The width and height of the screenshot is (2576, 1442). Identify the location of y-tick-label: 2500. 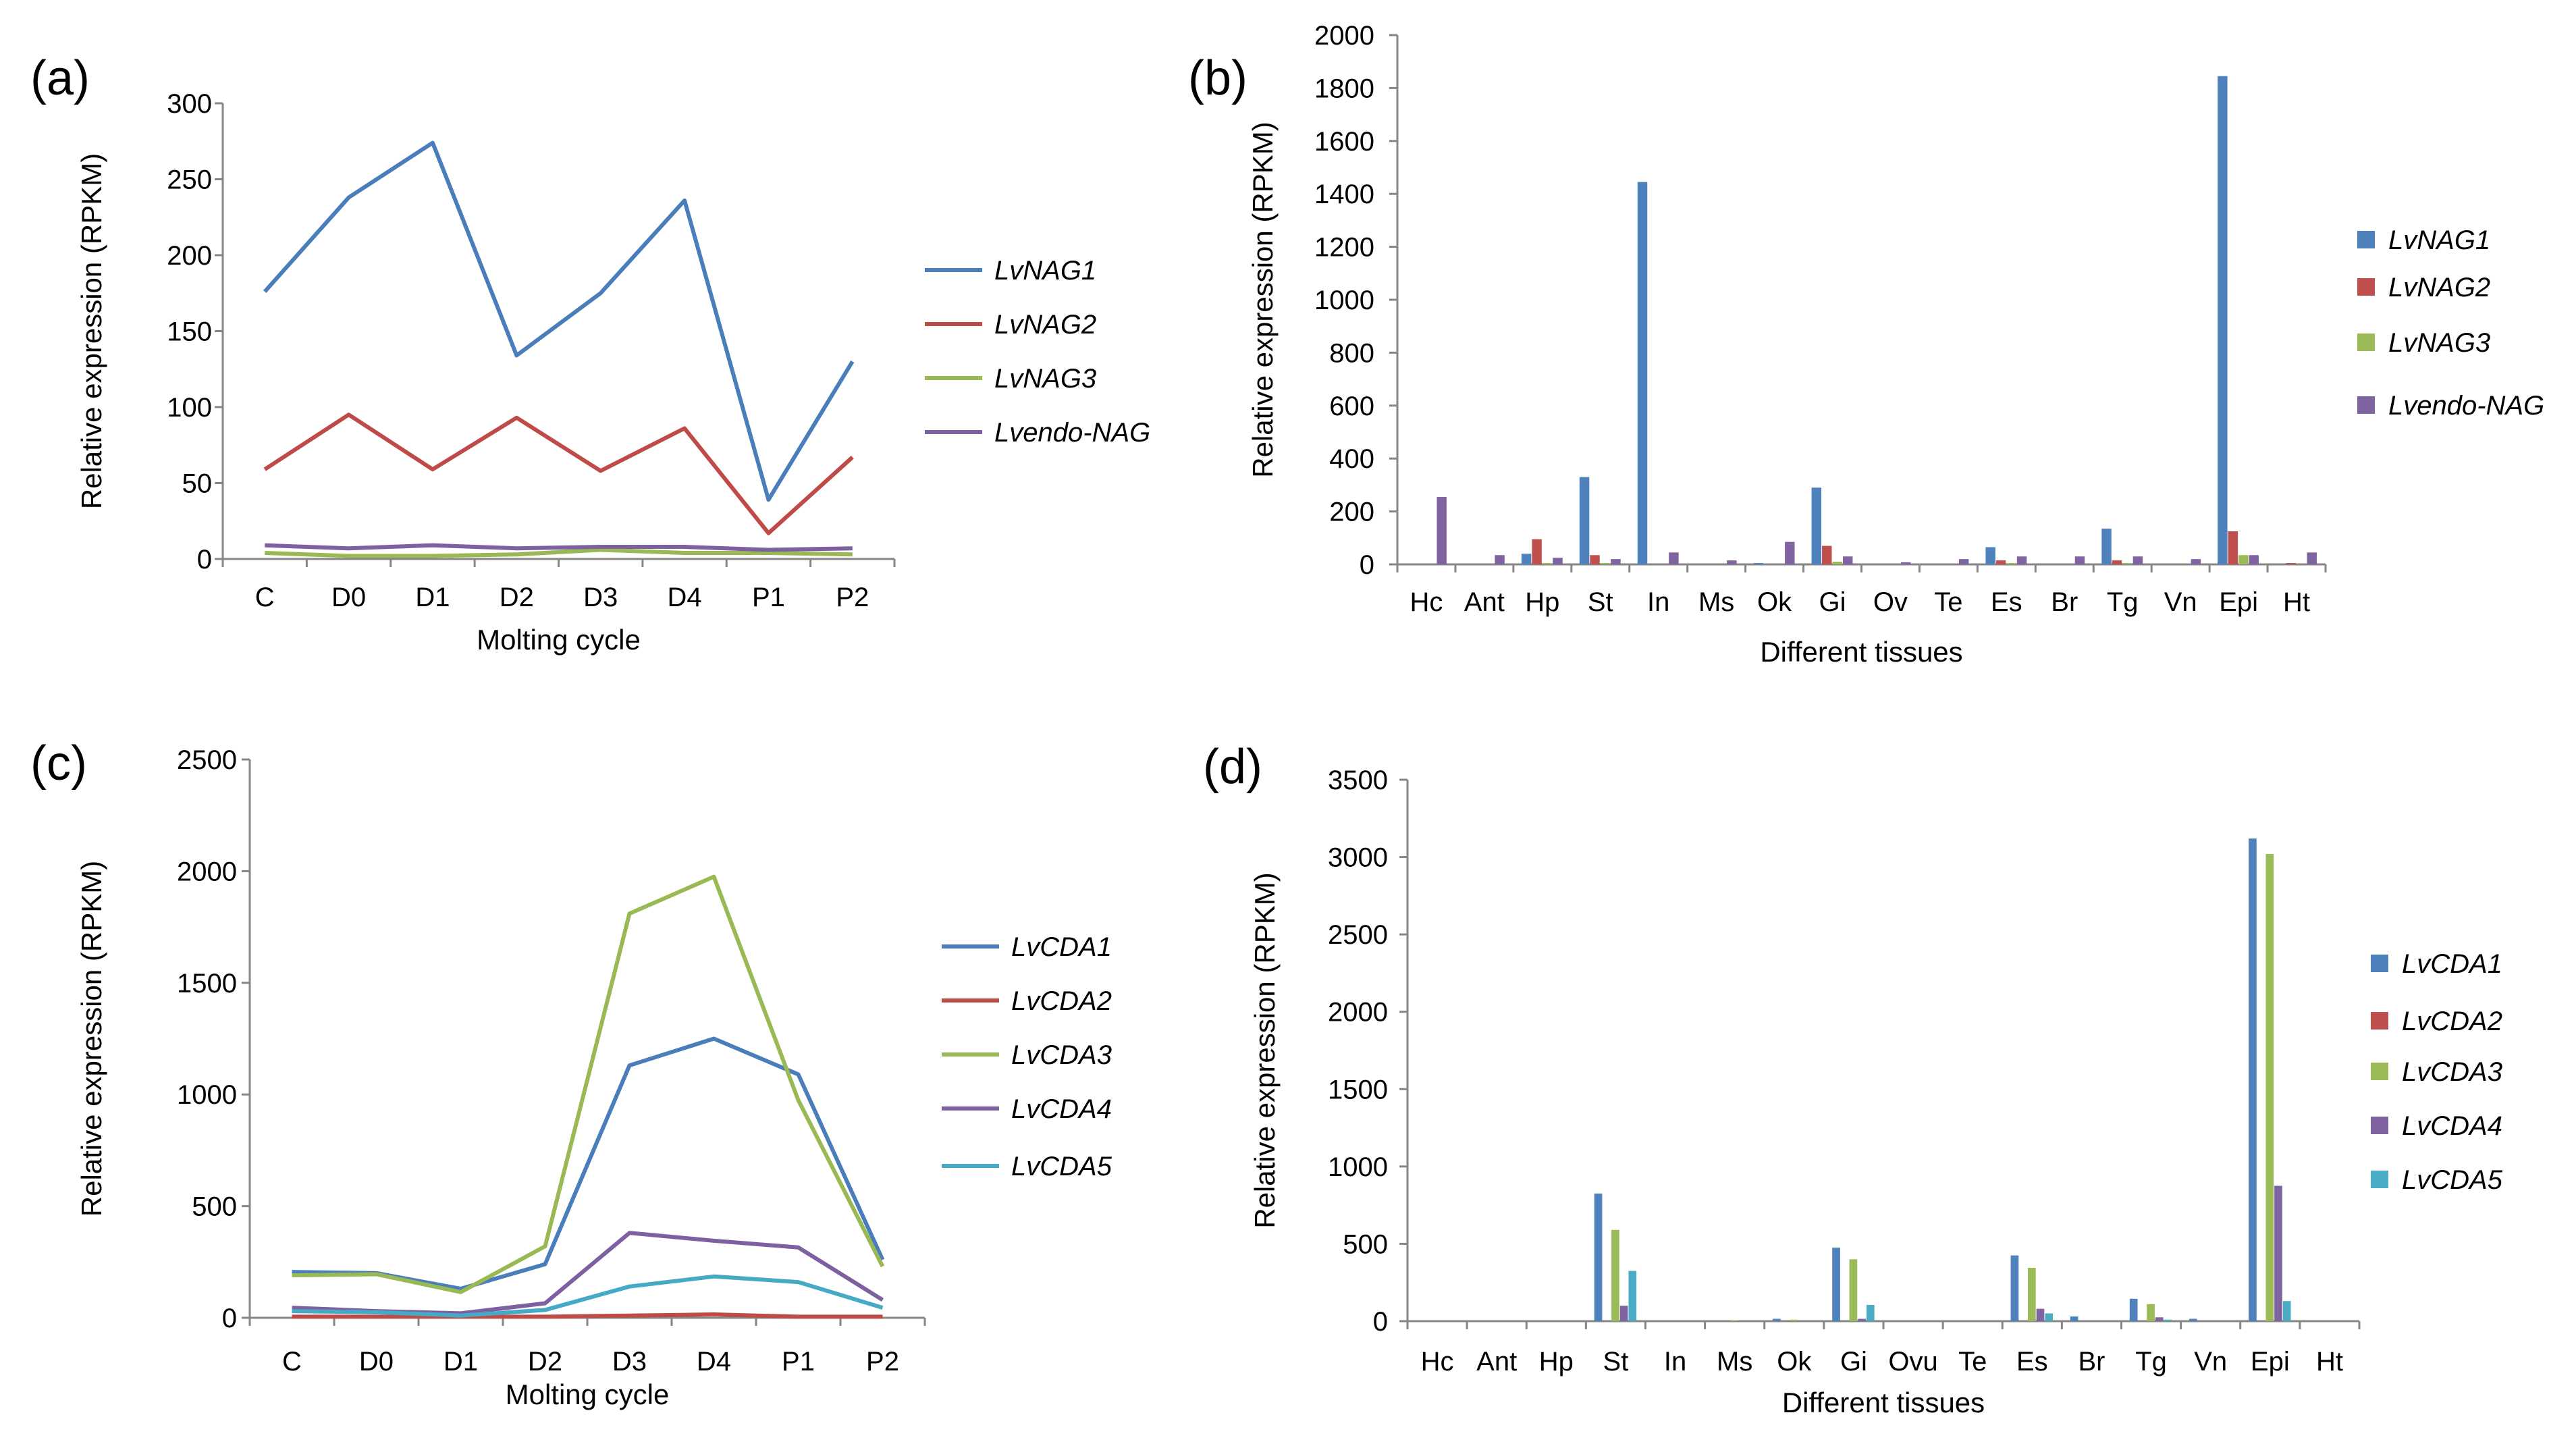
(1358, 935).